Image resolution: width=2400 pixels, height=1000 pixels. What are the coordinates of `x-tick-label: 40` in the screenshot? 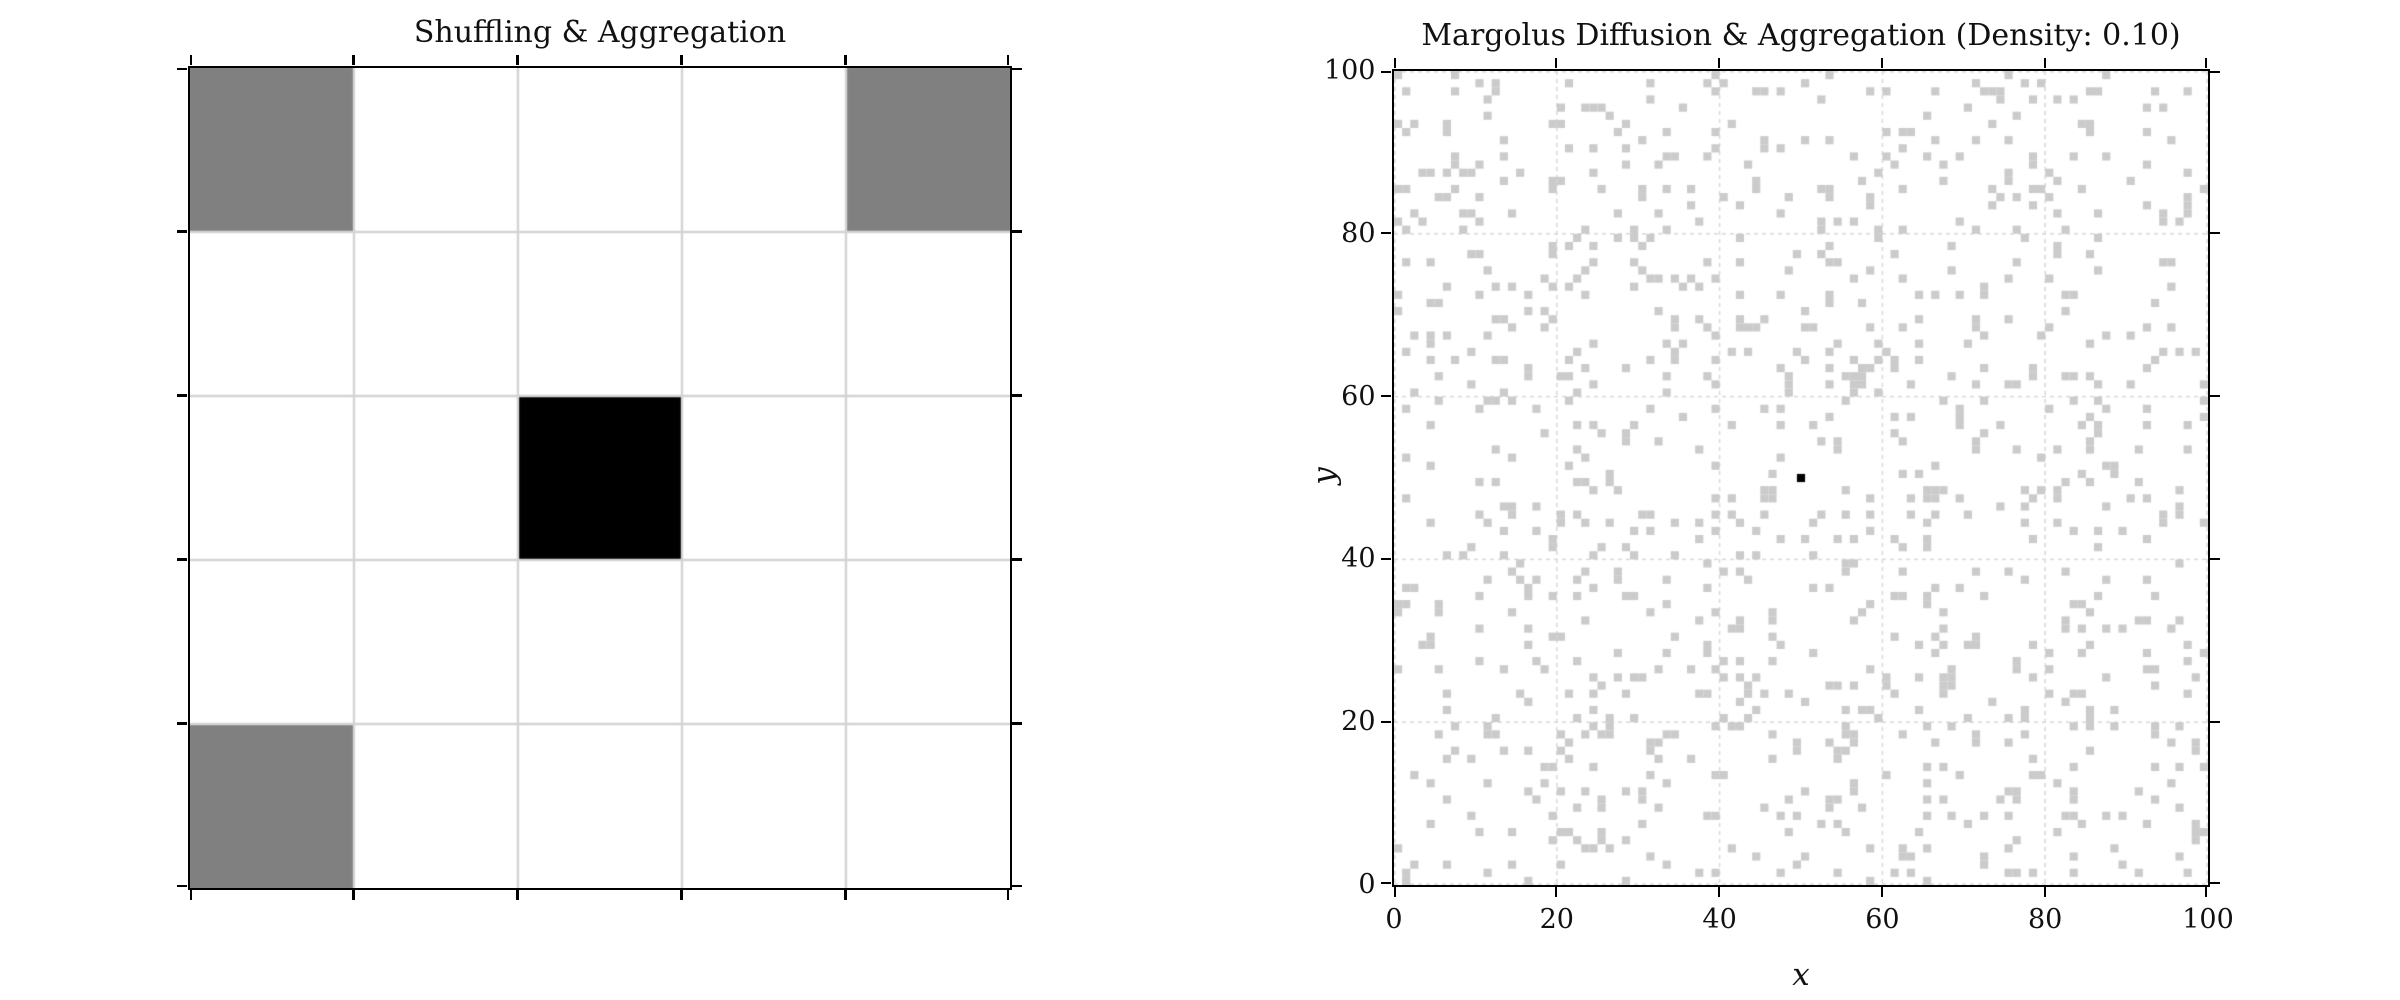 It's located at (1719, 919).